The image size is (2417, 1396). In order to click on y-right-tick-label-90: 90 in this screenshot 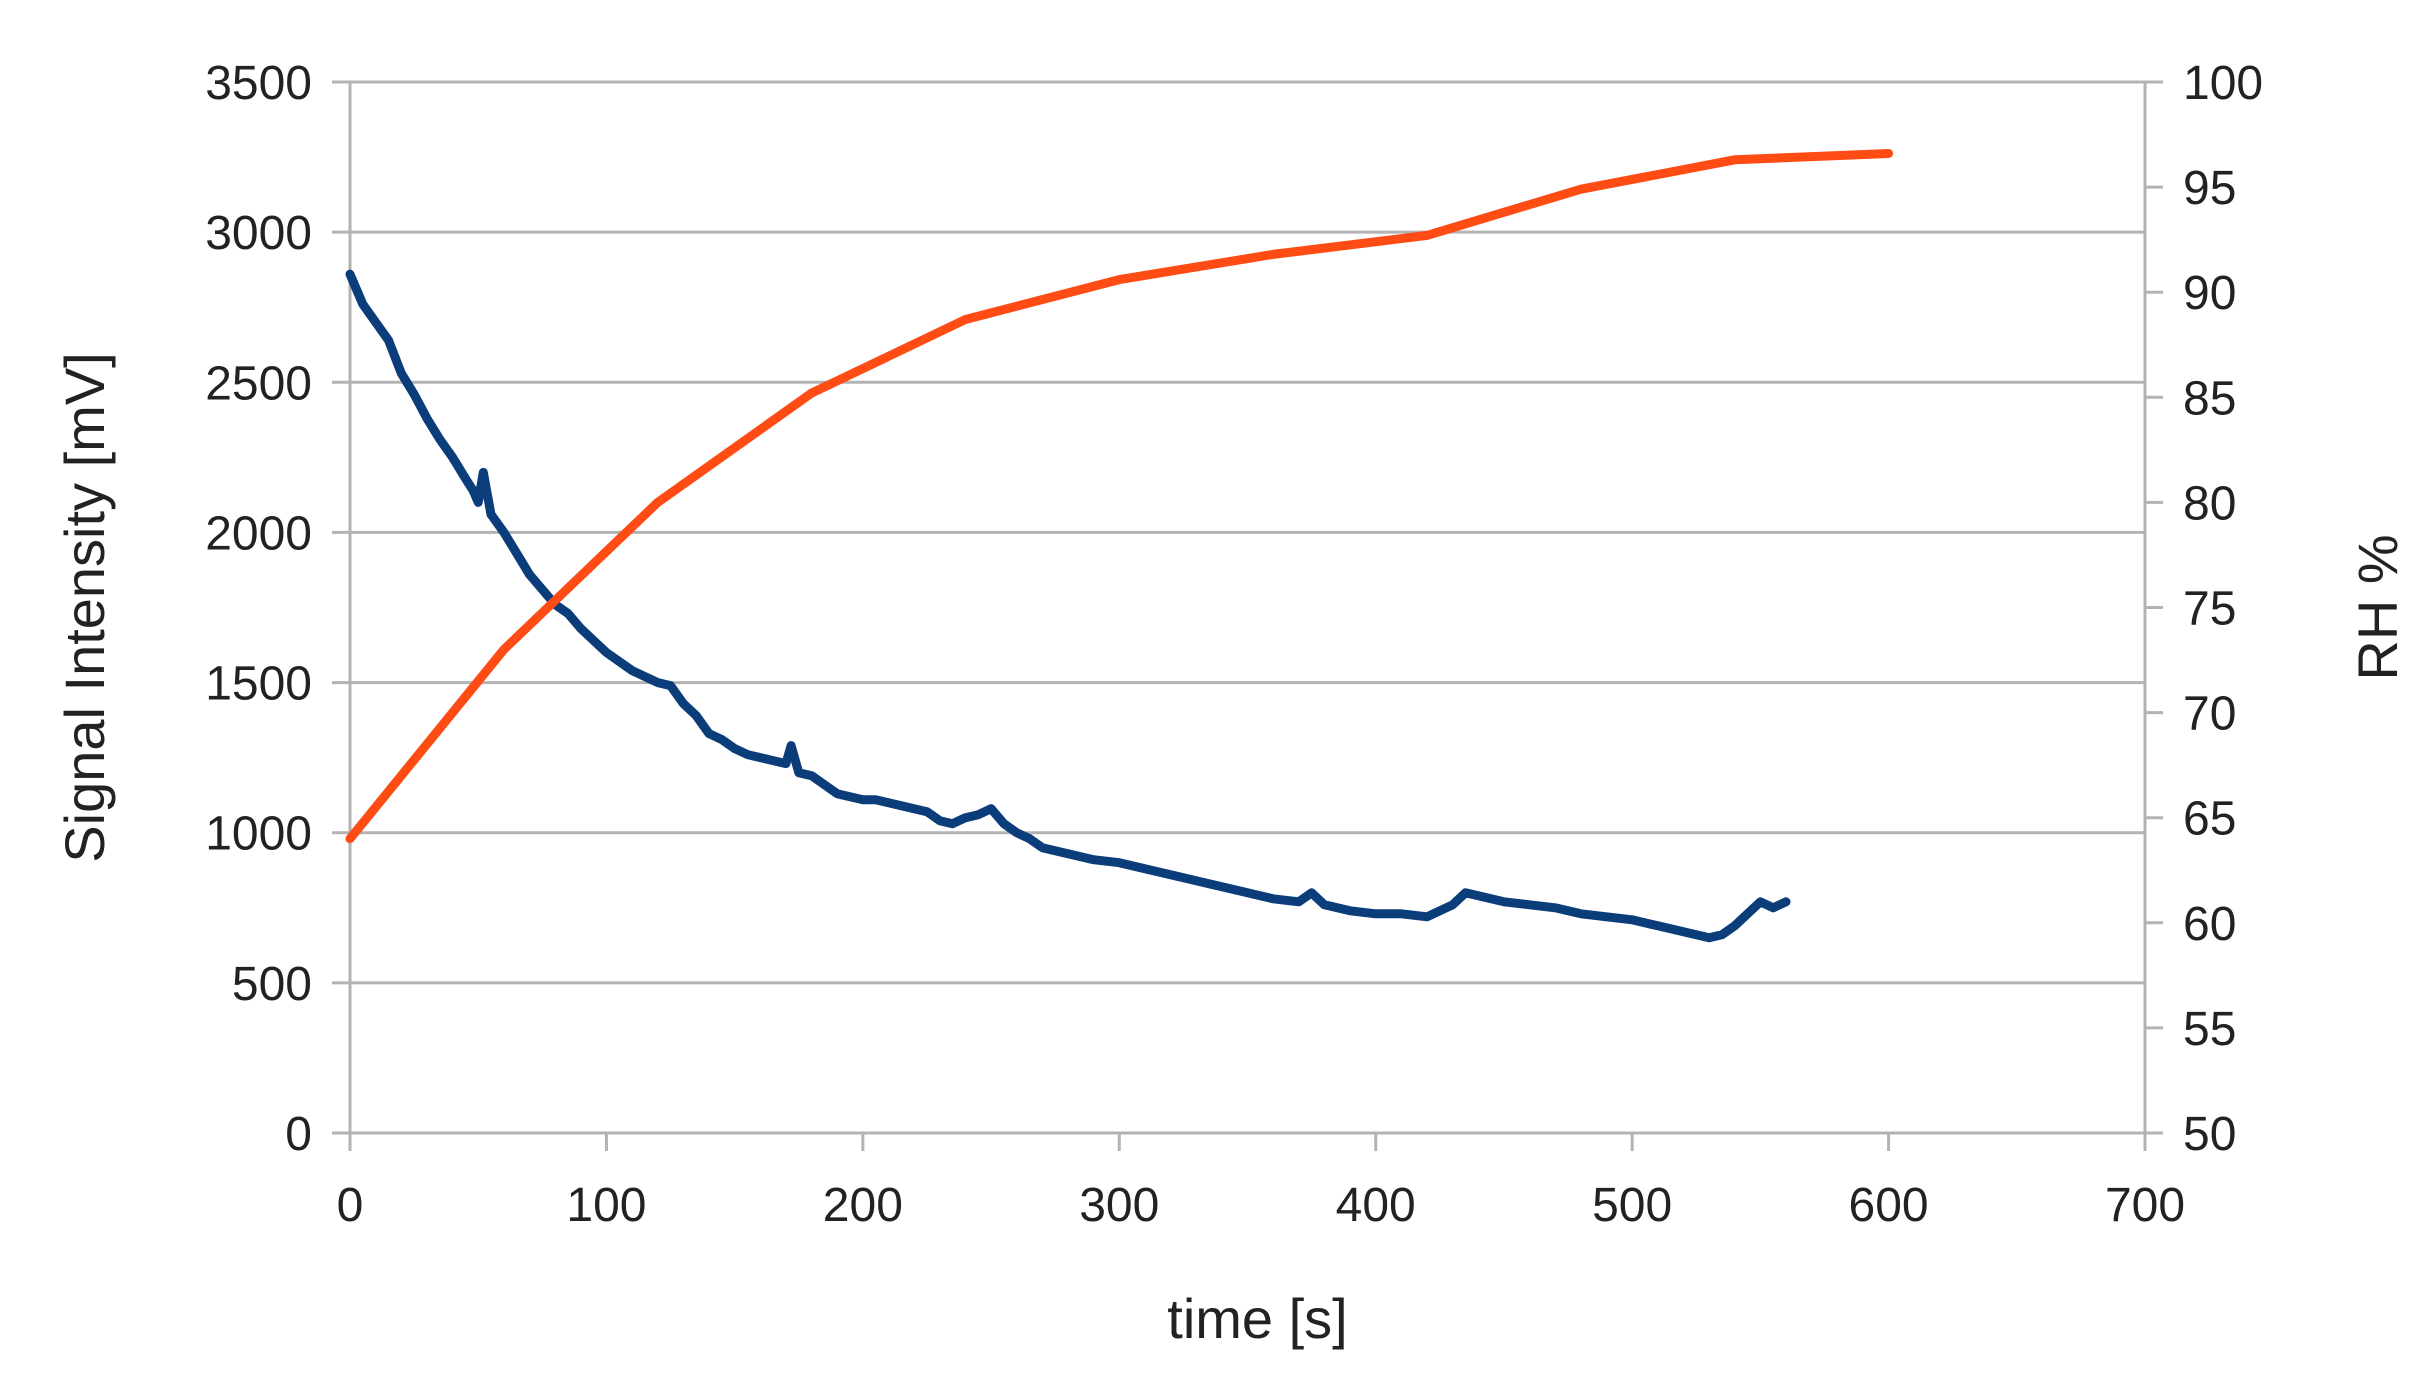, I will do `click(2209, 293)`.